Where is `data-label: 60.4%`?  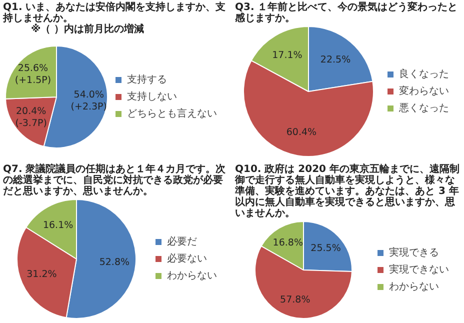
data-label: 60.4% is located at coordinates (301, 132).